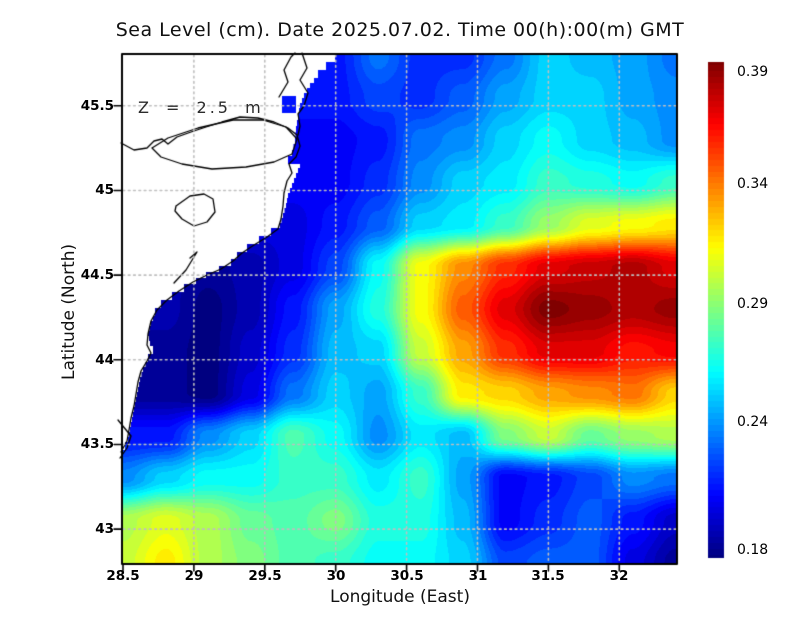  Describe the element at coordinates (478, 576) in the screenshot. I see `x-tick-label: 31` at that location.